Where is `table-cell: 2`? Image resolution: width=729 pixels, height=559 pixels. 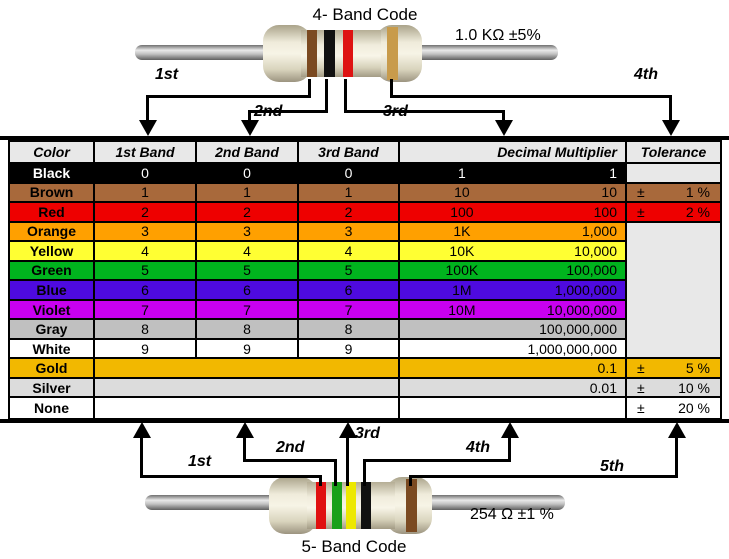
table-cell: 2 is located at coordinates (349, 213).